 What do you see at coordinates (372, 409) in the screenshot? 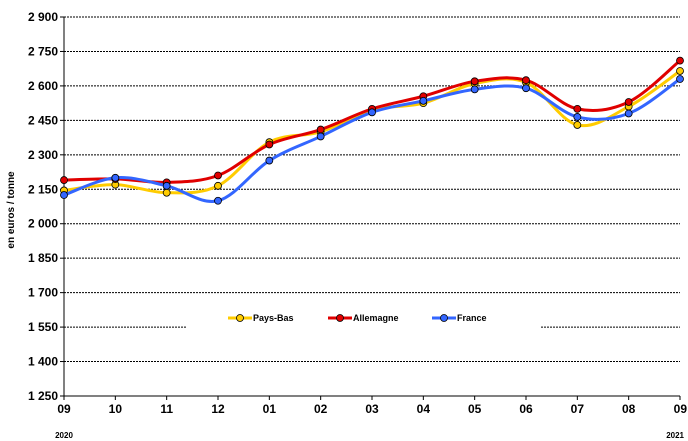
I see `x-tick-label: 03` at bounding box center [372, 409].